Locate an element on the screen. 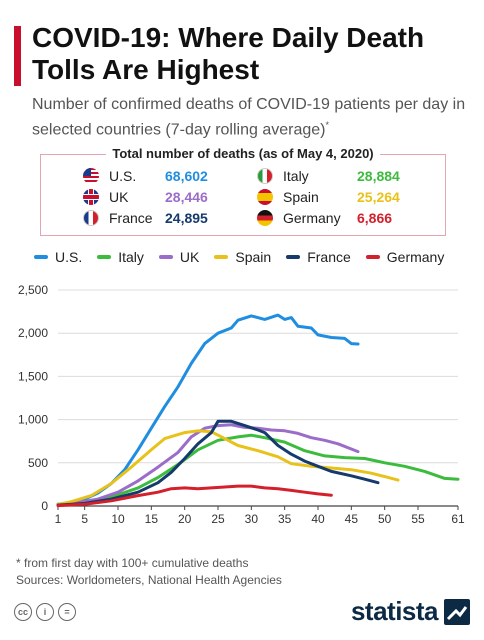 Image resolution: width=484 pixels, height=640 pixels. legend-label: Germany is located at coordinates (415, 257).